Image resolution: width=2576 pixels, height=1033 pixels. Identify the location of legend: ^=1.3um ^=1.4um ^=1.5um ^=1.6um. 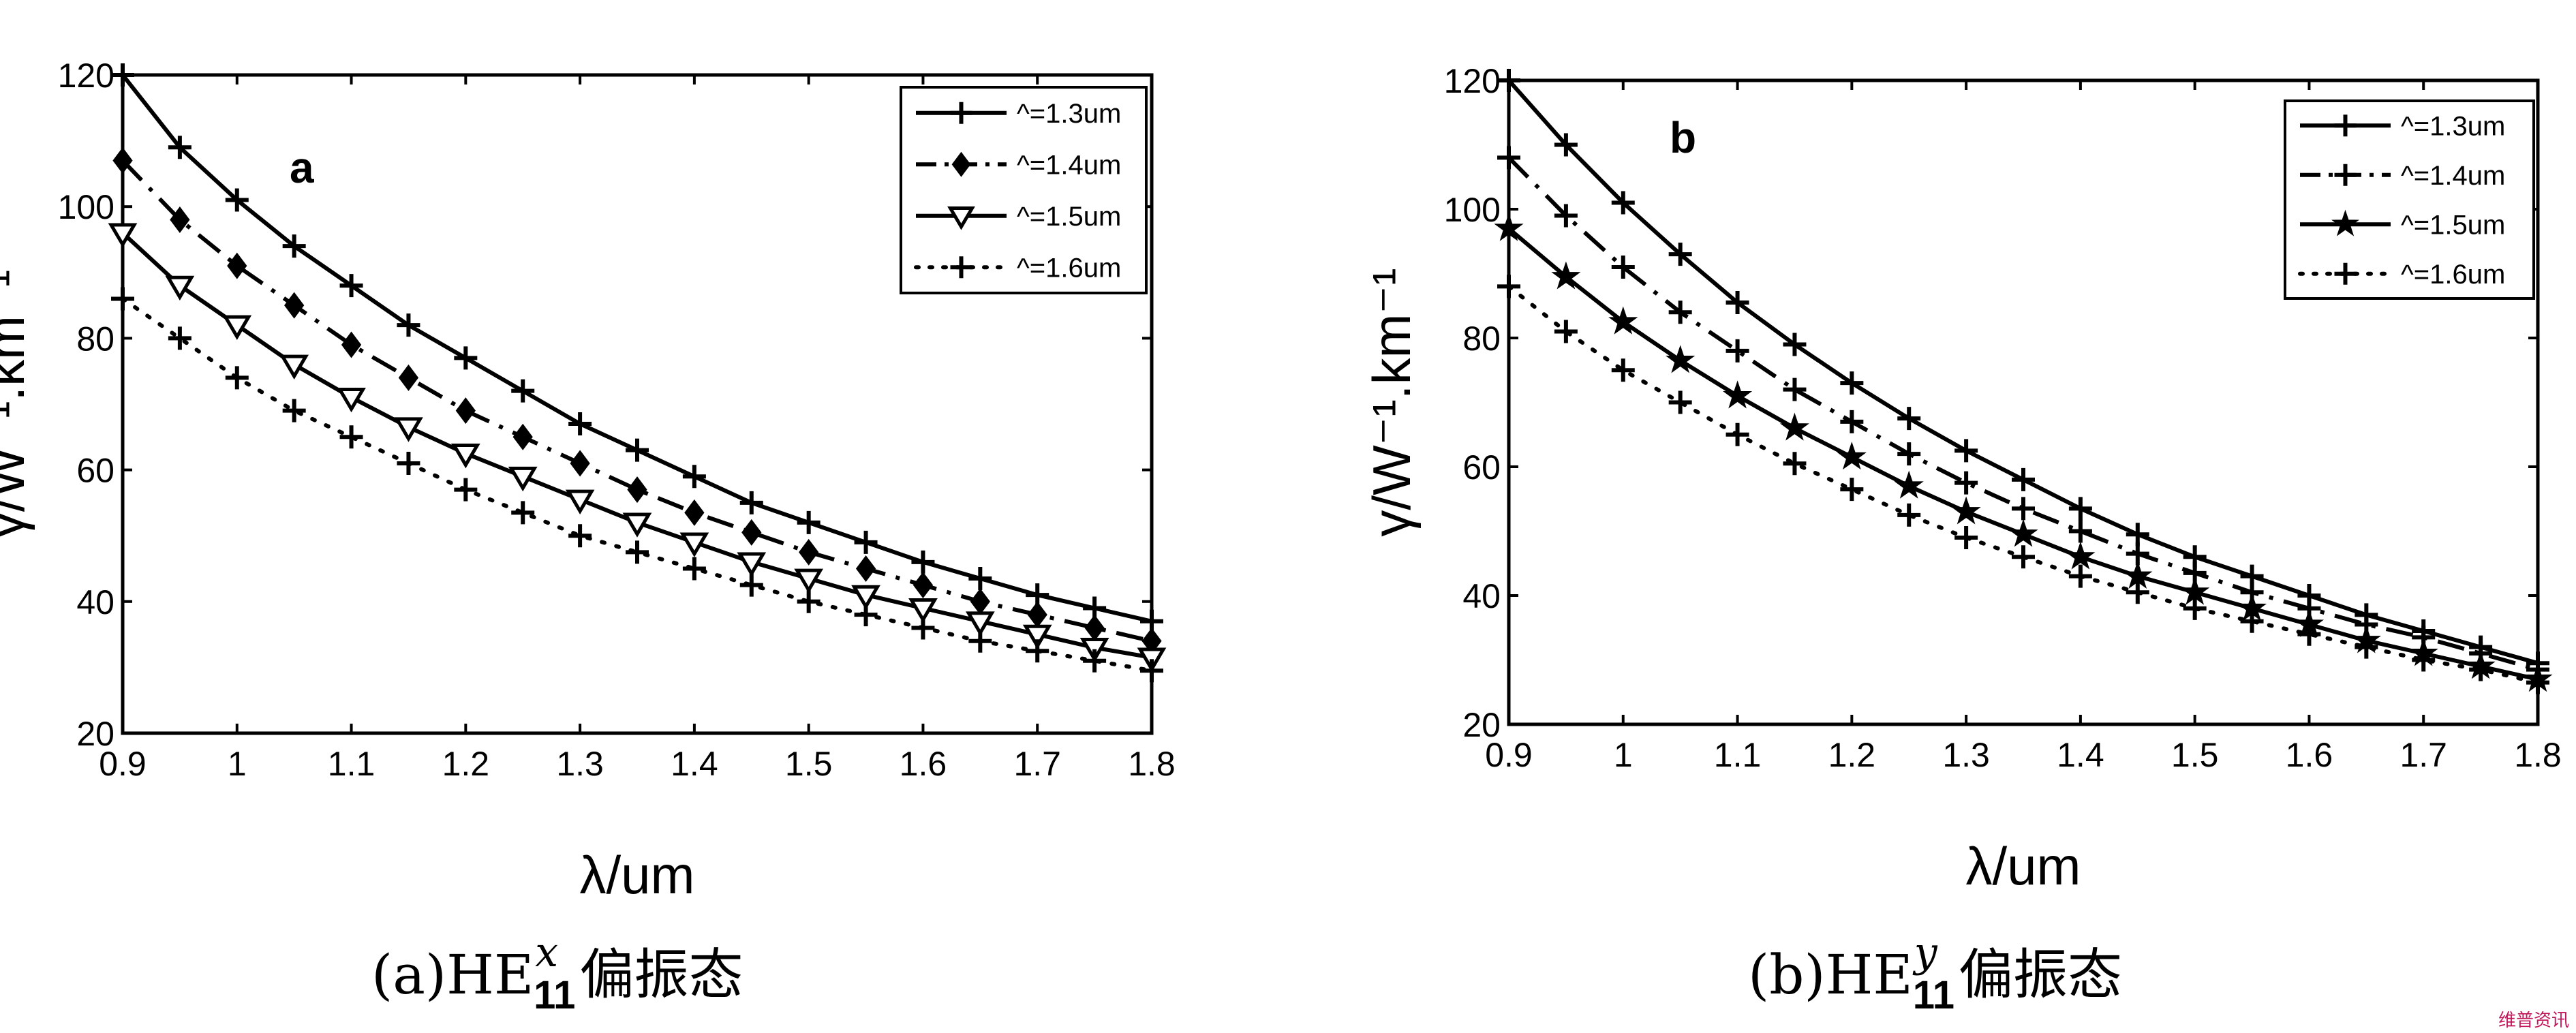
(2409, 200).